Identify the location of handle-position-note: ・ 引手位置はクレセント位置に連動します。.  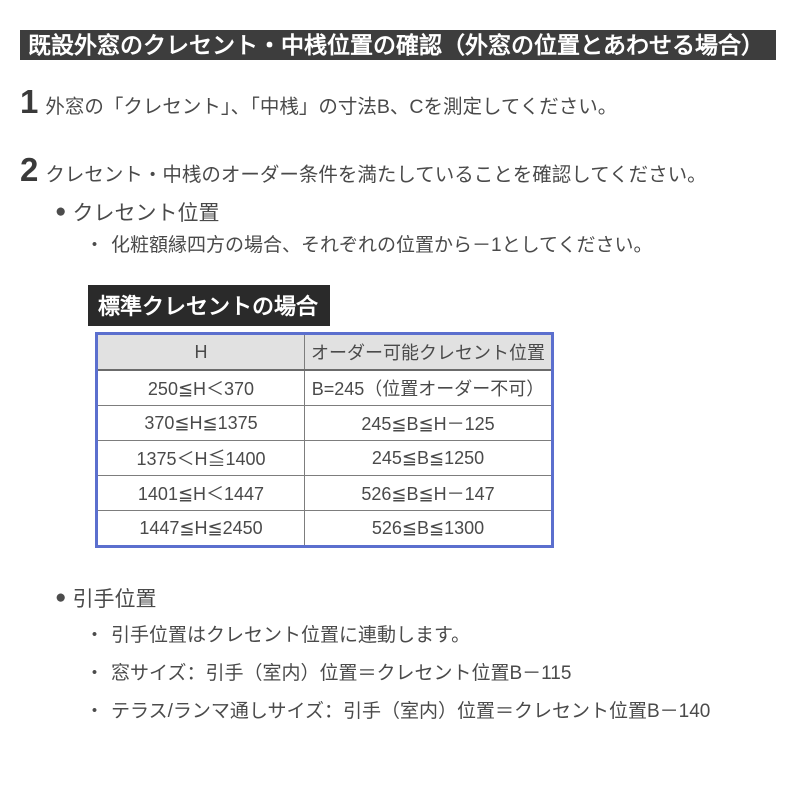
(277, 633).